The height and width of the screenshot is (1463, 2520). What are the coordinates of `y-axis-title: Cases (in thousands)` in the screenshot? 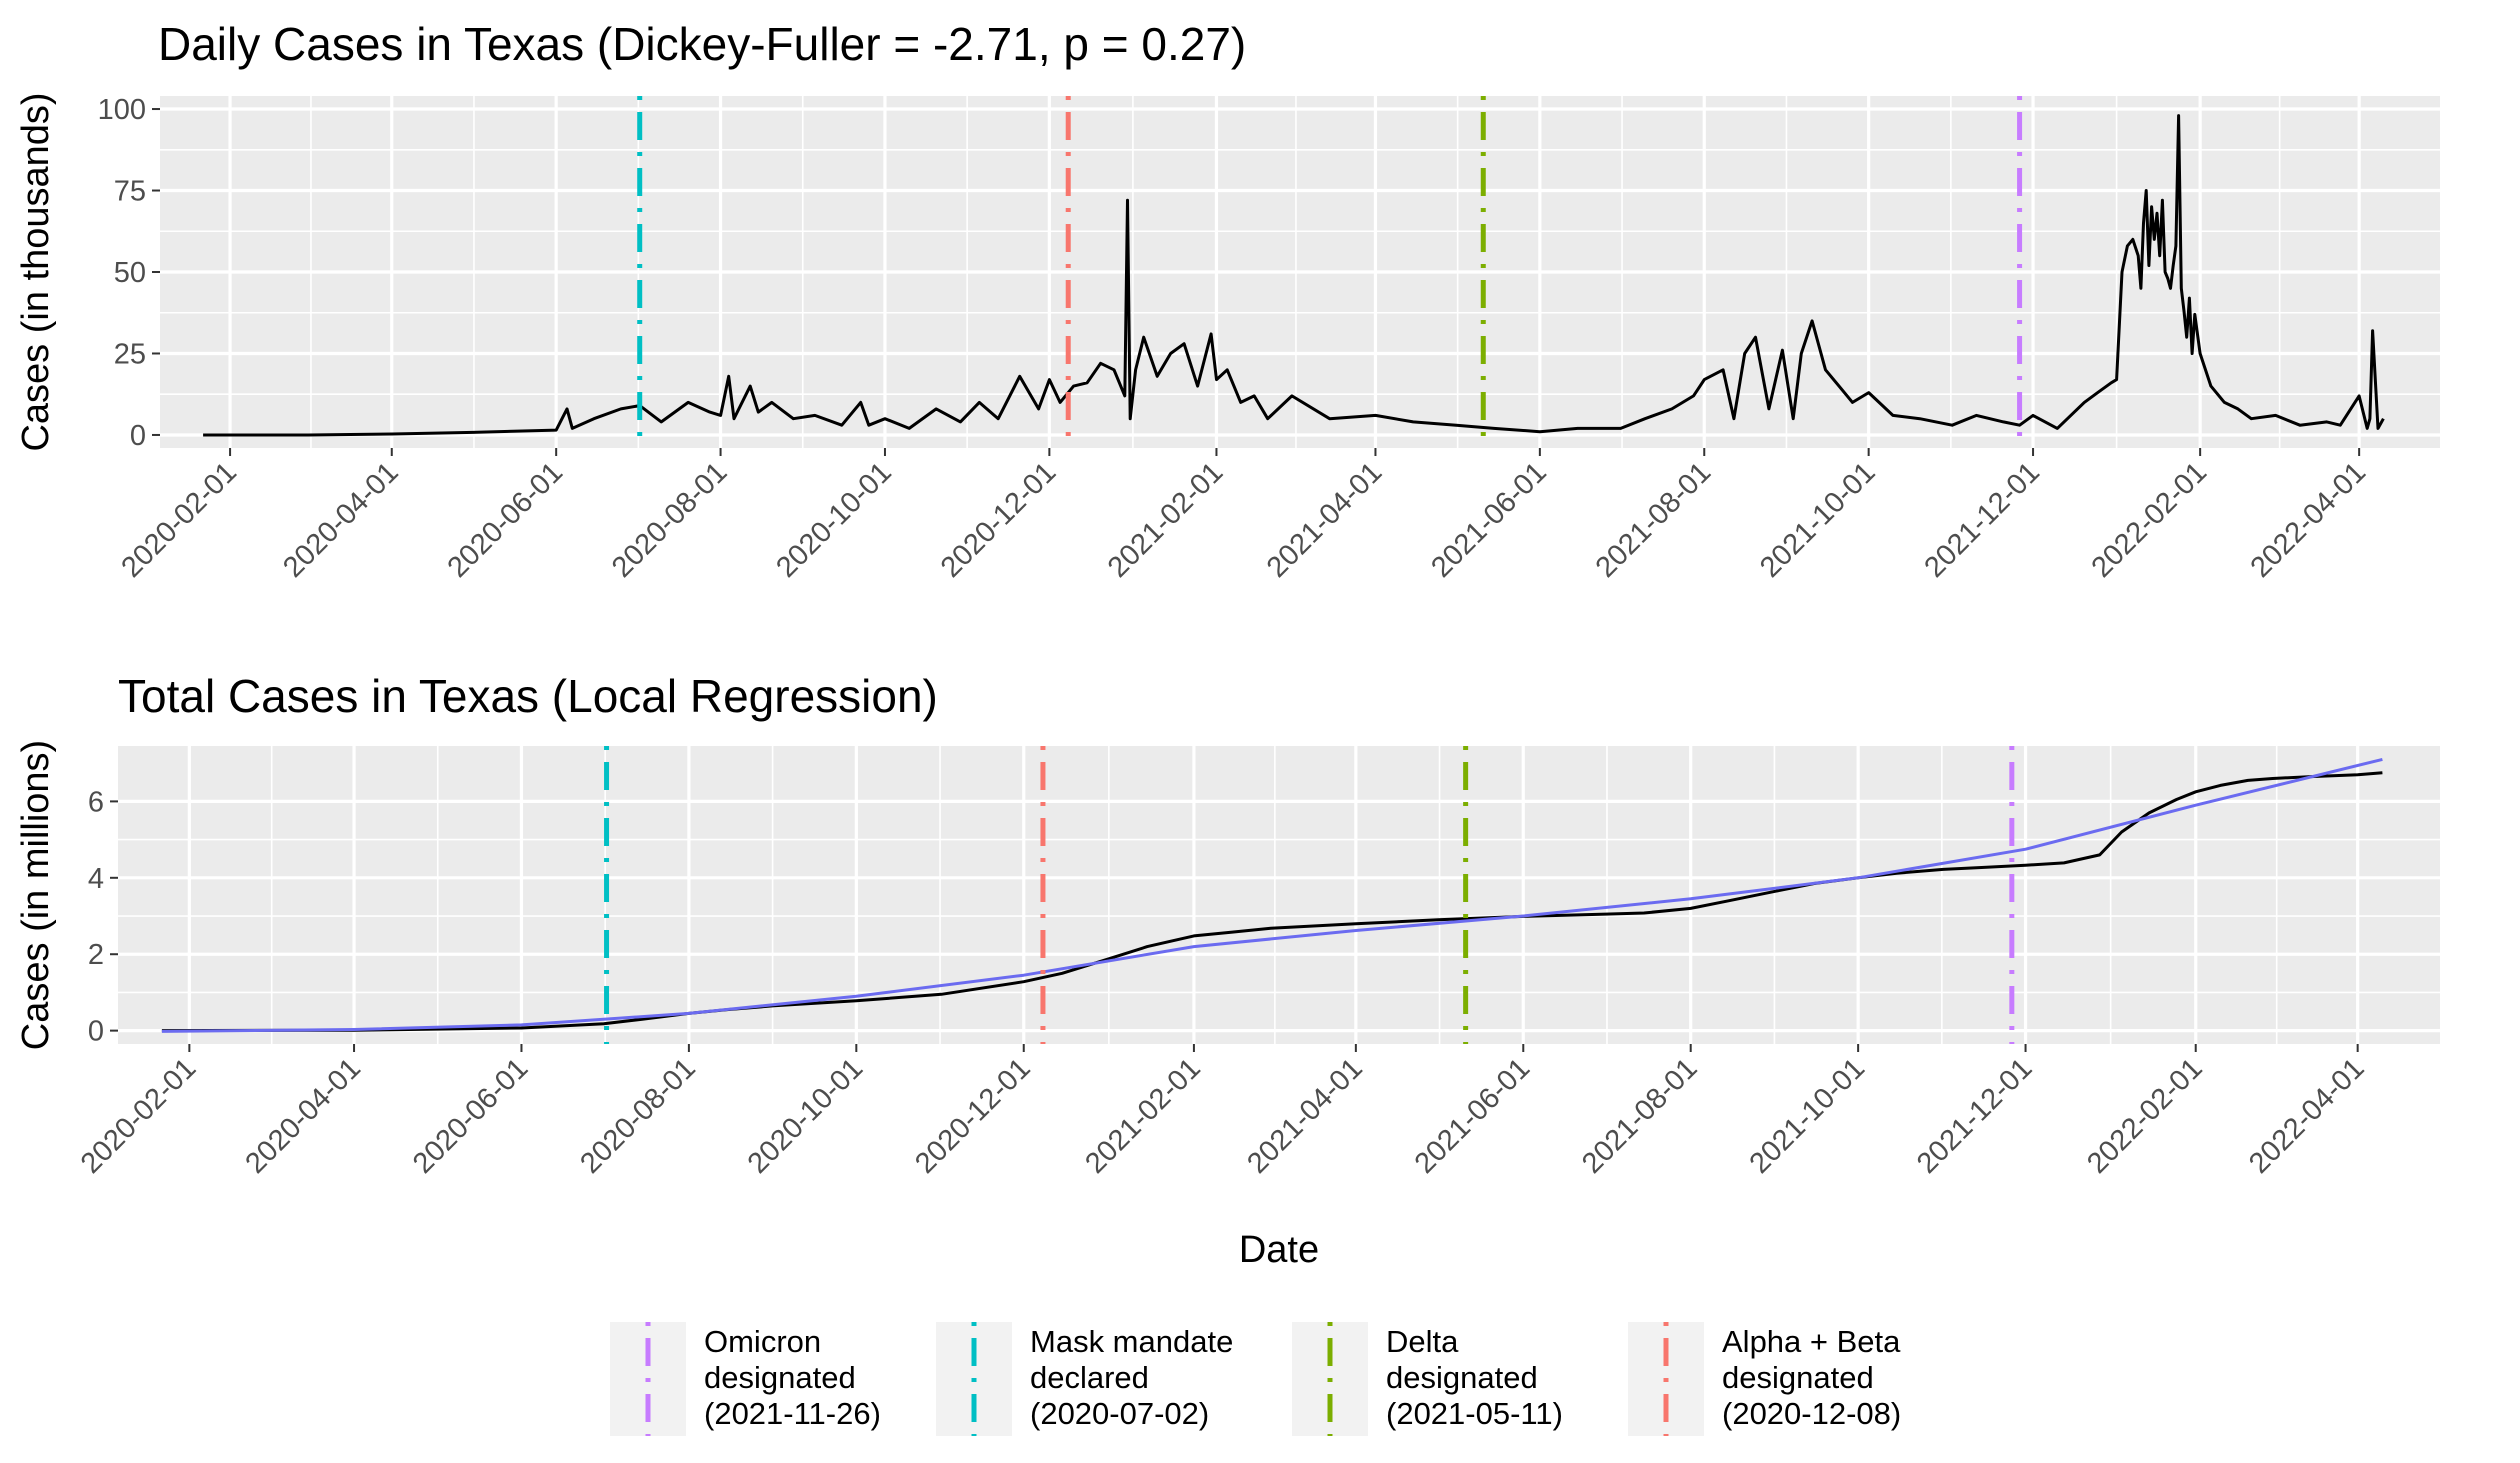 It's located at (36, 271).